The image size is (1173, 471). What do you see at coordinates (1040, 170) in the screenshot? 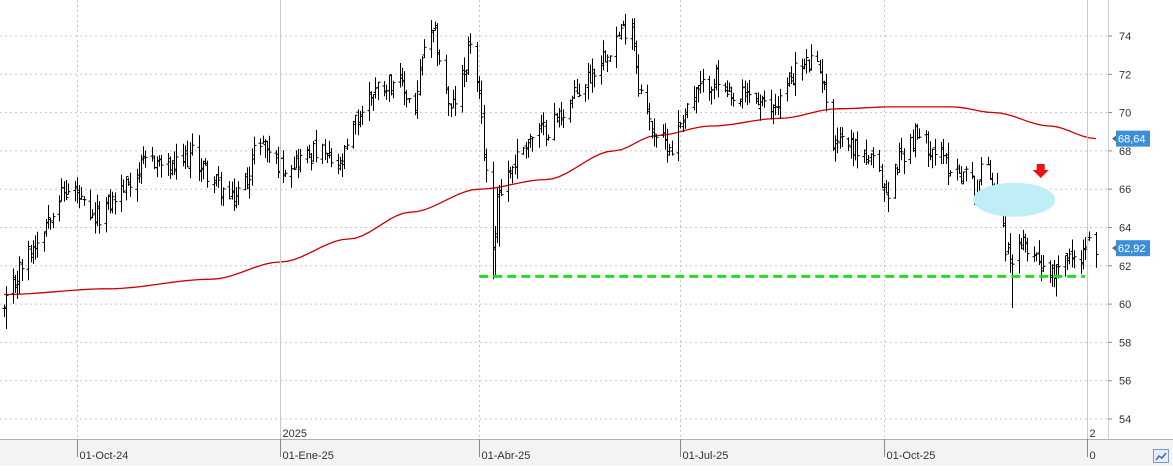
I see `down-arrow-icon` at bounding box center [1040, 170].